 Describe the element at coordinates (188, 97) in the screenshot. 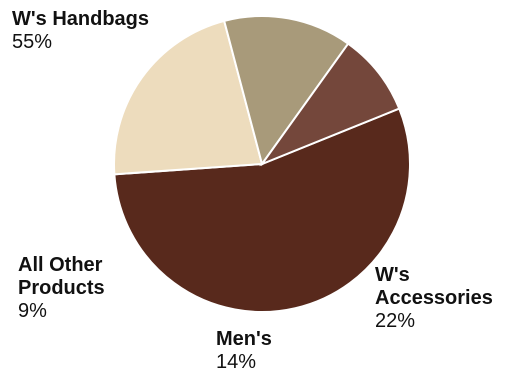

I see `slice-womens-accessories` at that location.